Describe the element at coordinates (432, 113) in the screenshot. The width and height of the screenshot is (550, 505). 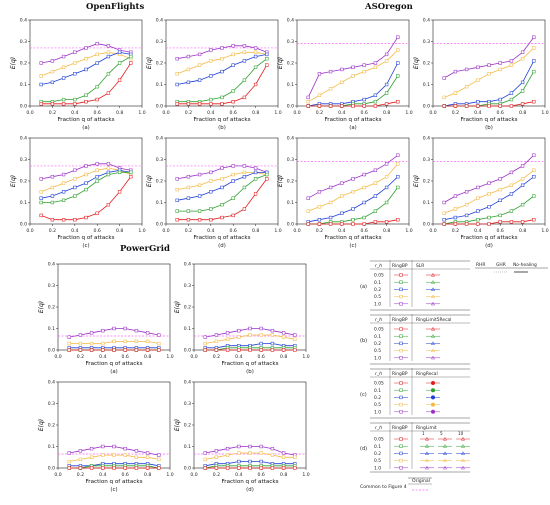
I see `x-tick-label: 0.0` at that location.